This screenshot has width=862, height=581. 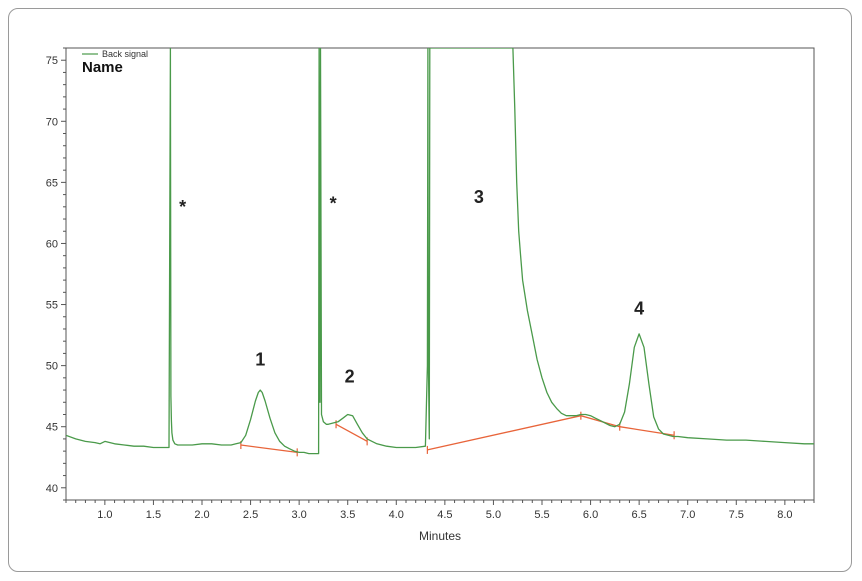 What do you see at coordinates (541, 515) in the screenshot?
I see `x-tick-label: 5.5` at bounding box center [541, 515].